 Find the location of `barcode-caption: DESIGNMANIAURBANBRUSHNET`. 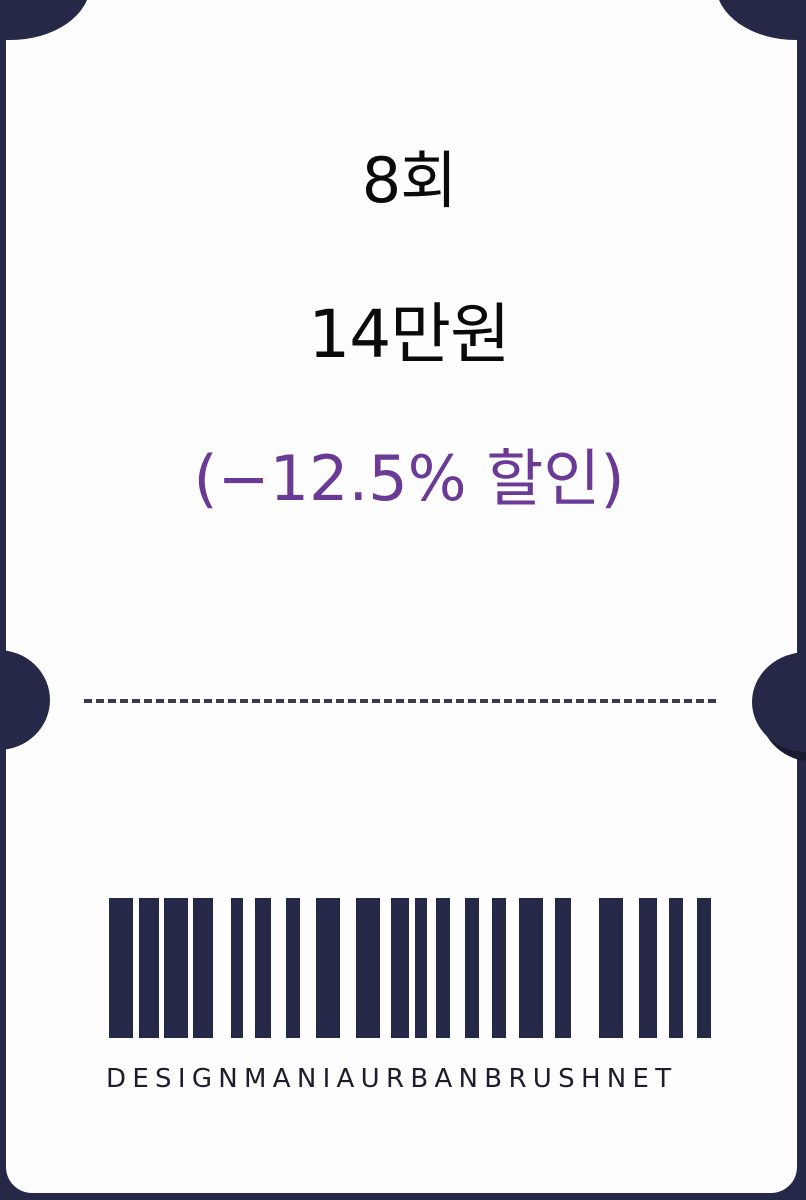

barcode-caption: DESIGNMANIAURBANBRUSHNET is located at coordinates (392, 1079).